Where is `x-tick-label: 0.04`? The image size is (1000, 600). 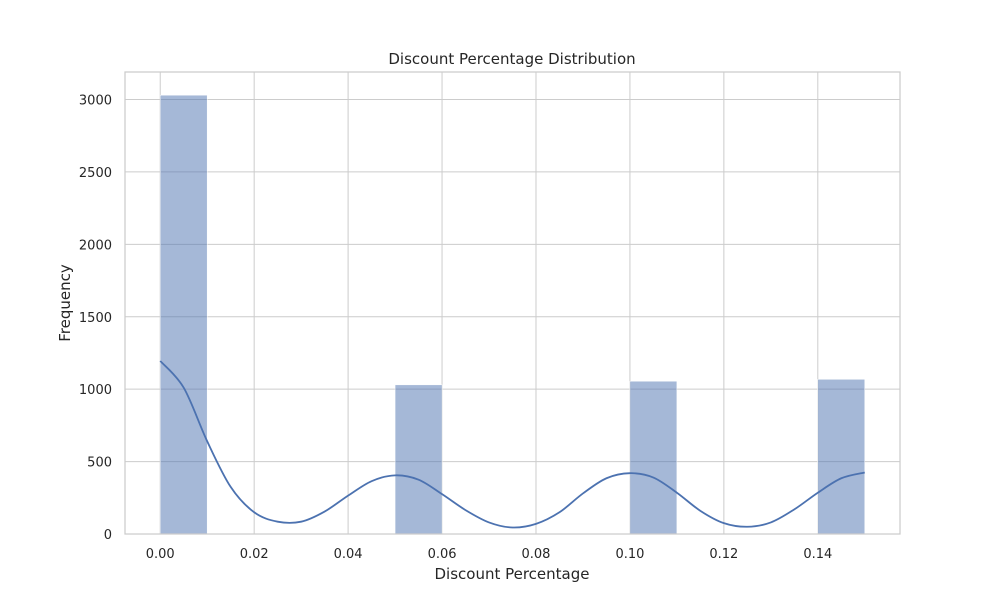 x-tick-label: 0.04 is located at coordinates (348, 554).